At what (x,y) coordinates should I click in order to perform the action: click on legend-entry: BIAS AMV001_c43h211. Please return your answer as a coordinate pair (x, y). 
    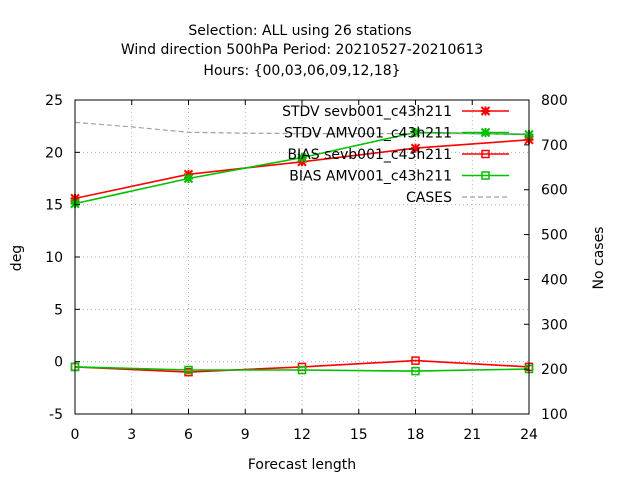
    Looking at the image, I should click on (399, 177).